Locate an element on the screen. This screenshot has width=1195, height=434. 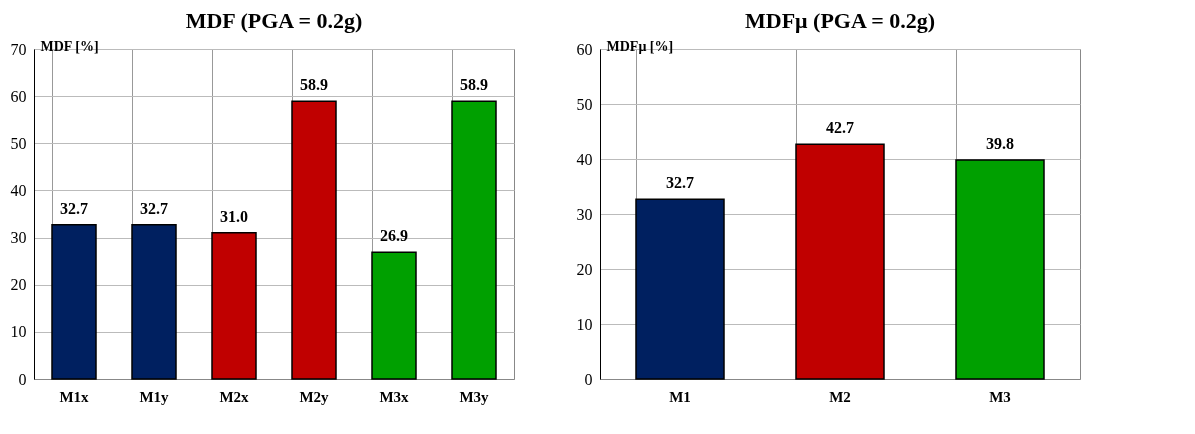
x-tick-label: M1 is located at coordinates (680, 396).